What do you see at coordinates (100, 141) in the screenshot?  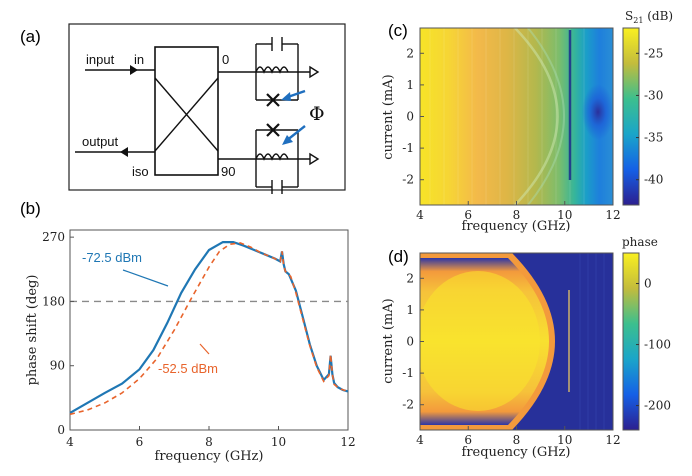 I see `output-label: output` at bounding box center [100, 141].